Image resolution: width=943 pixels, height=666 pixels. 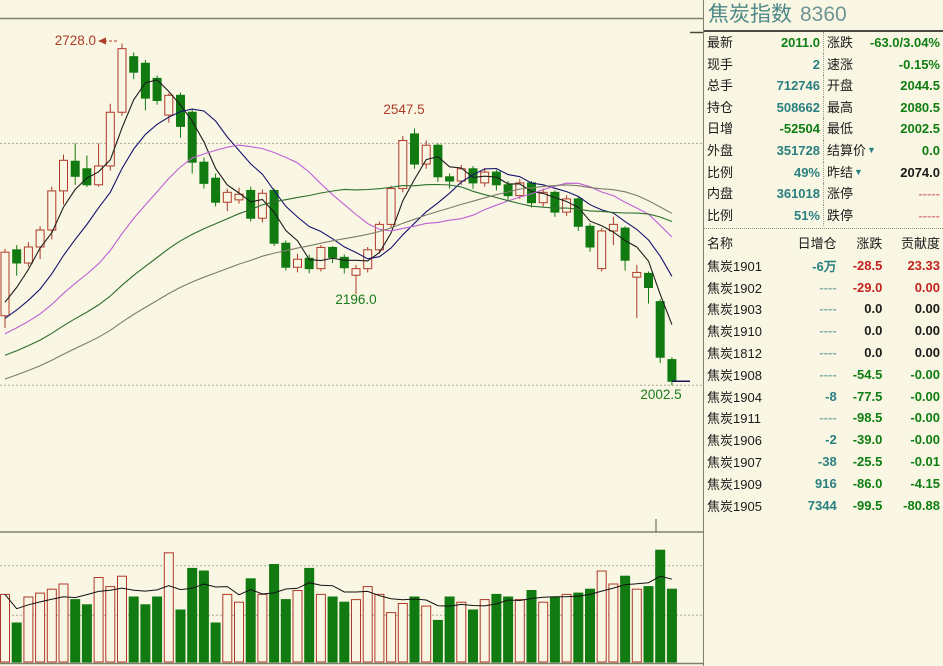 I want to click on contract-row: 焦炭1906 -2 -39.0 -0.00, so click(x=823, y=440).